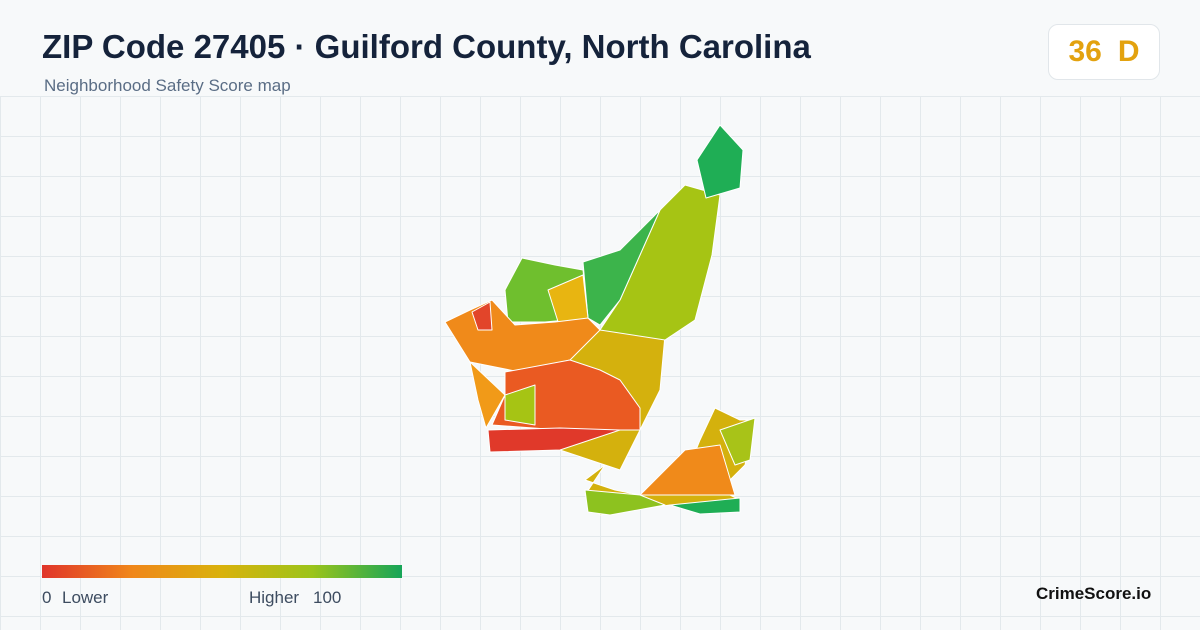 The width and height of the screenshot is (1200, 630). I want to click on legend-max: 100, so click(327, 597).